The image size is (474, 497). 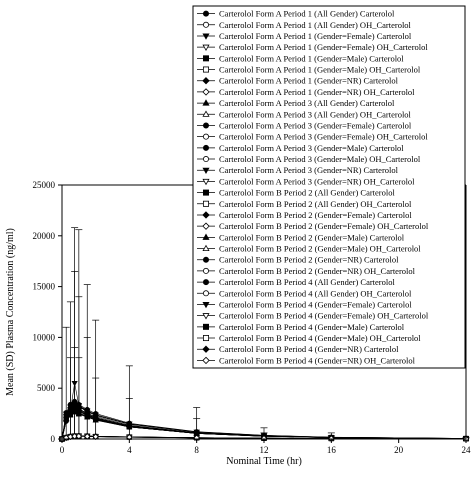 I want to click on x-axis-label: Nominal Time (hr), so click(x=264, y=461).